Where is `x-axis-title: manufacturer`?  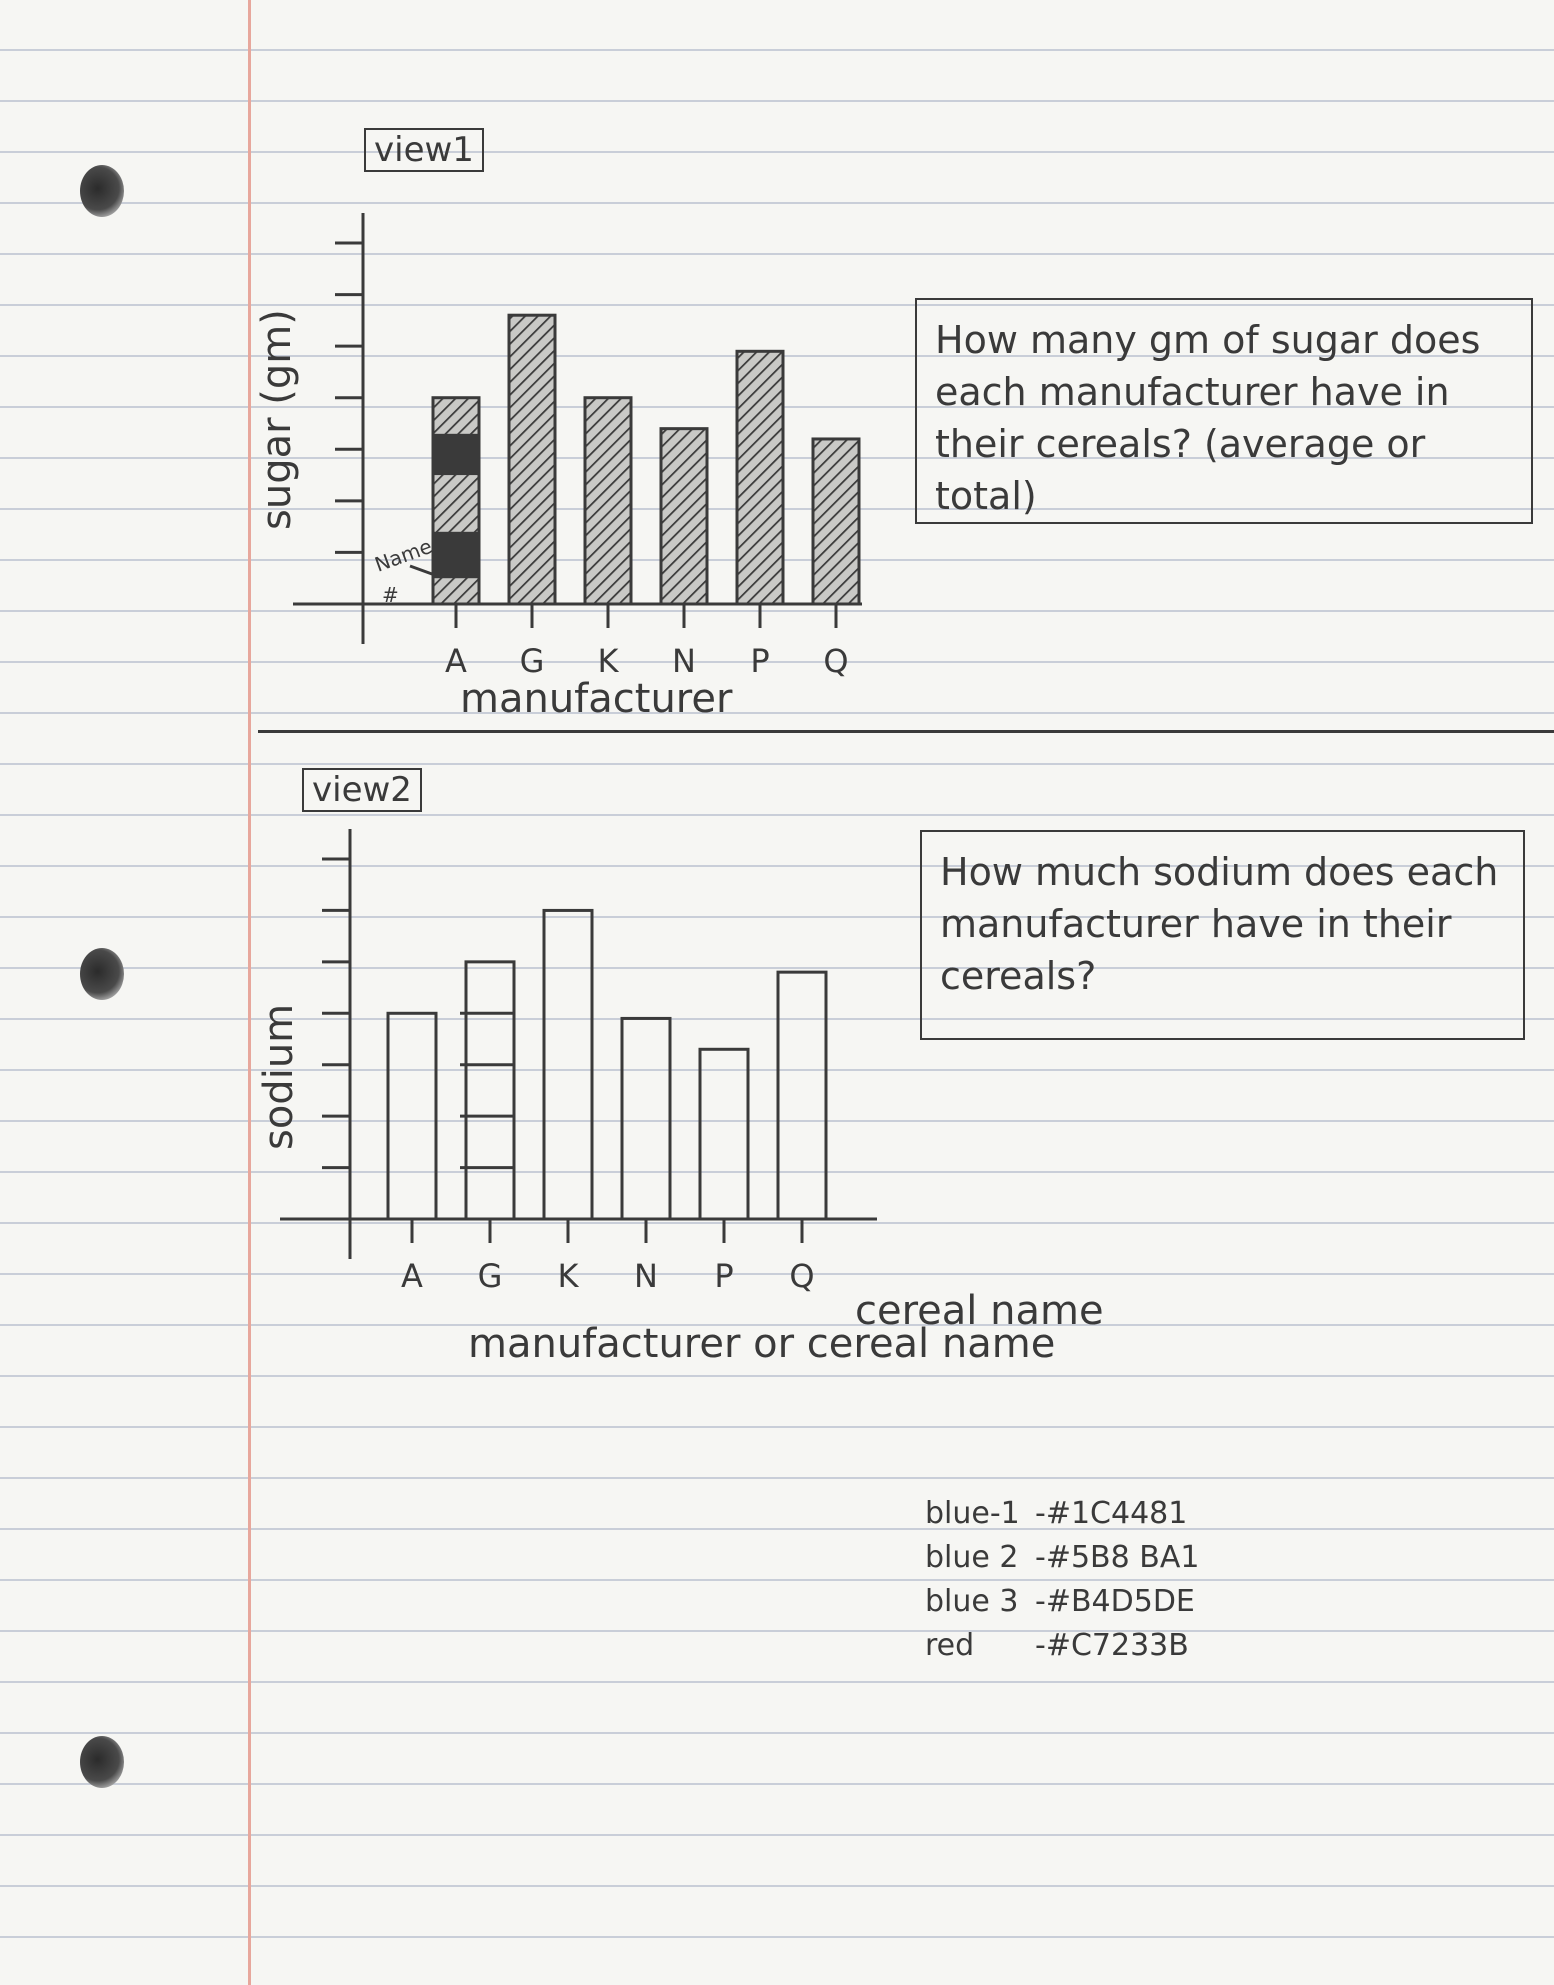
x-axis-title: manufacturer is located at coordinates (596, 699).